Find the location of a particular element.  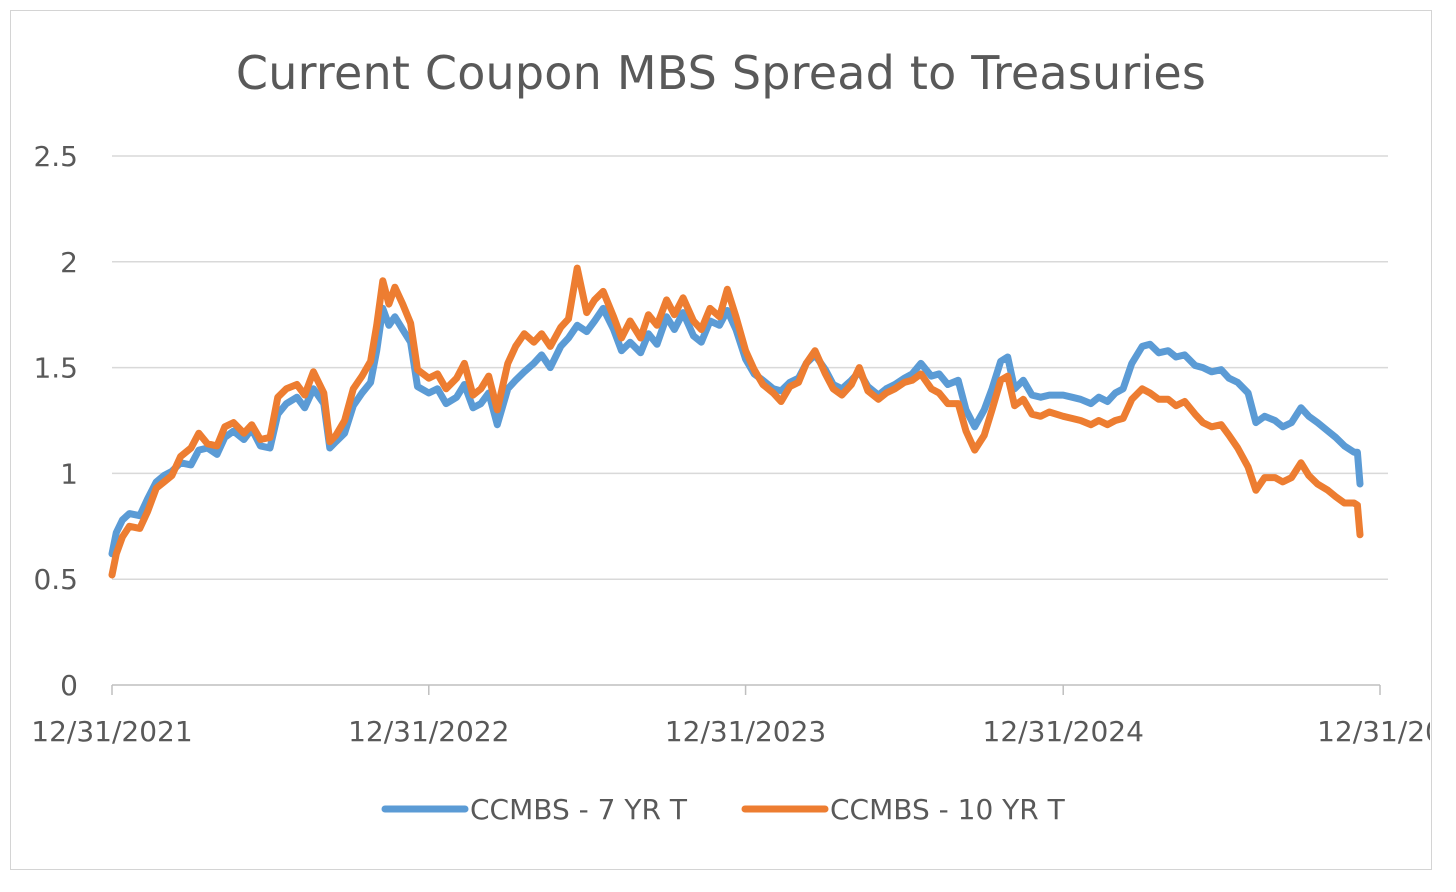

legend-label-7yr: CCMBS - 7 YR T is located at coordinates (579, 809).